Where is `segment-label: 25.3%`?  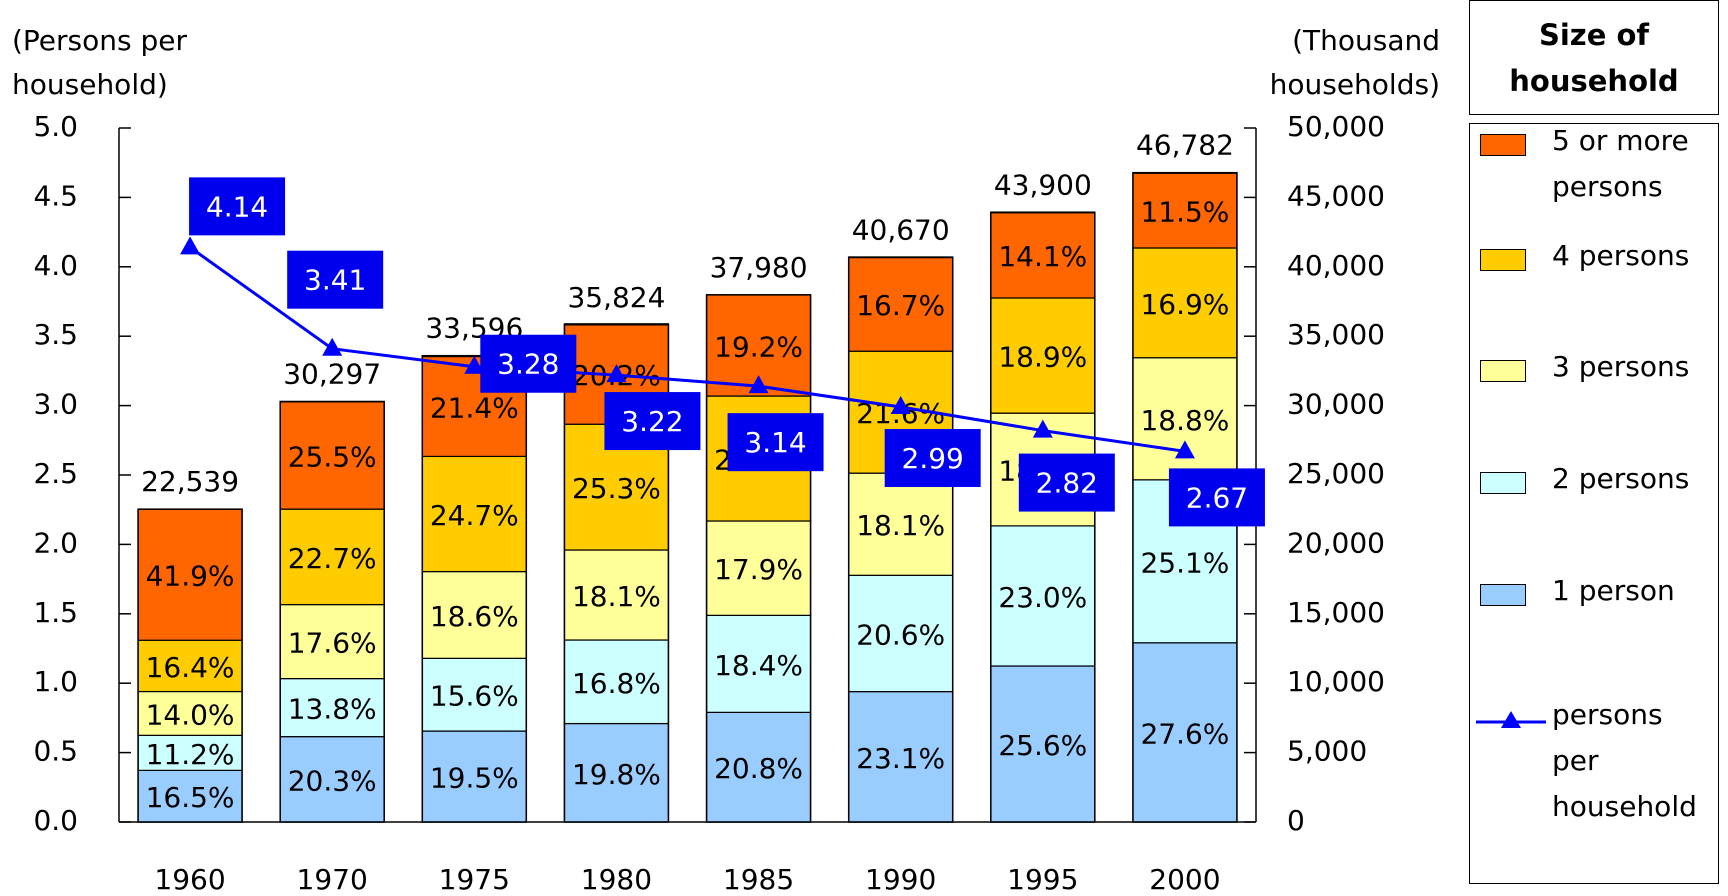 segment-label: 25.3% is located at coordinates (616, 488).